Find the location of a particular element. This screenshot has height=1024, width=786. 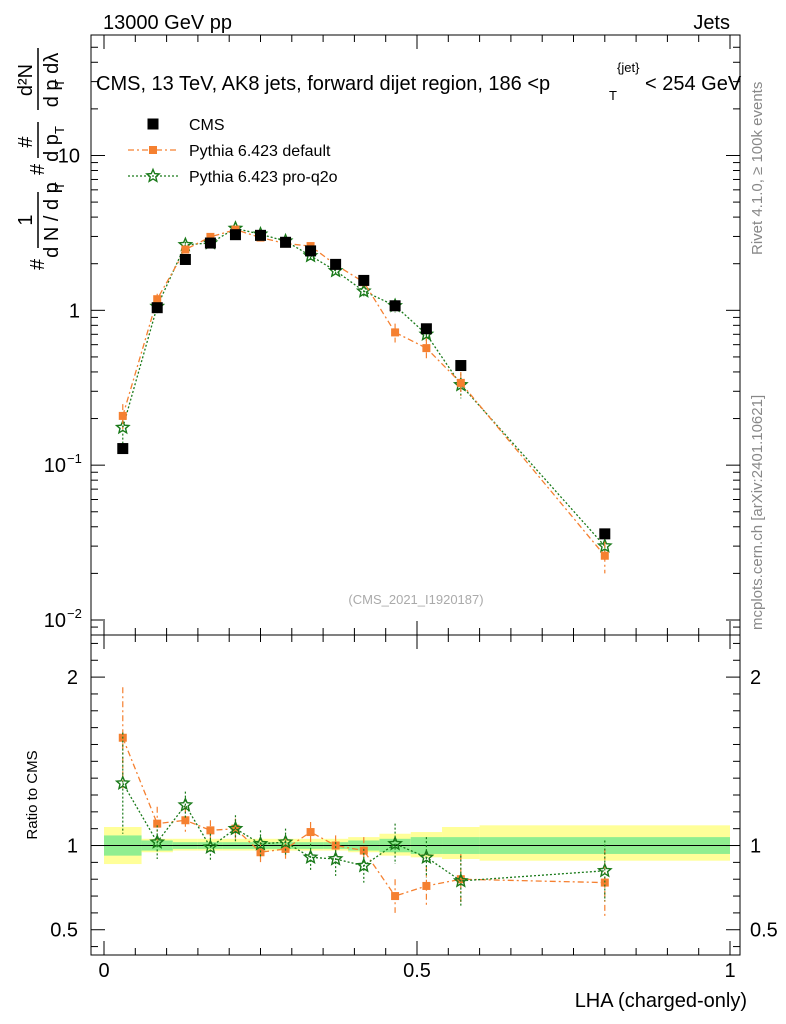

ratio-y-tick-label-right: 0.5 is located at coordinates (764, 931).